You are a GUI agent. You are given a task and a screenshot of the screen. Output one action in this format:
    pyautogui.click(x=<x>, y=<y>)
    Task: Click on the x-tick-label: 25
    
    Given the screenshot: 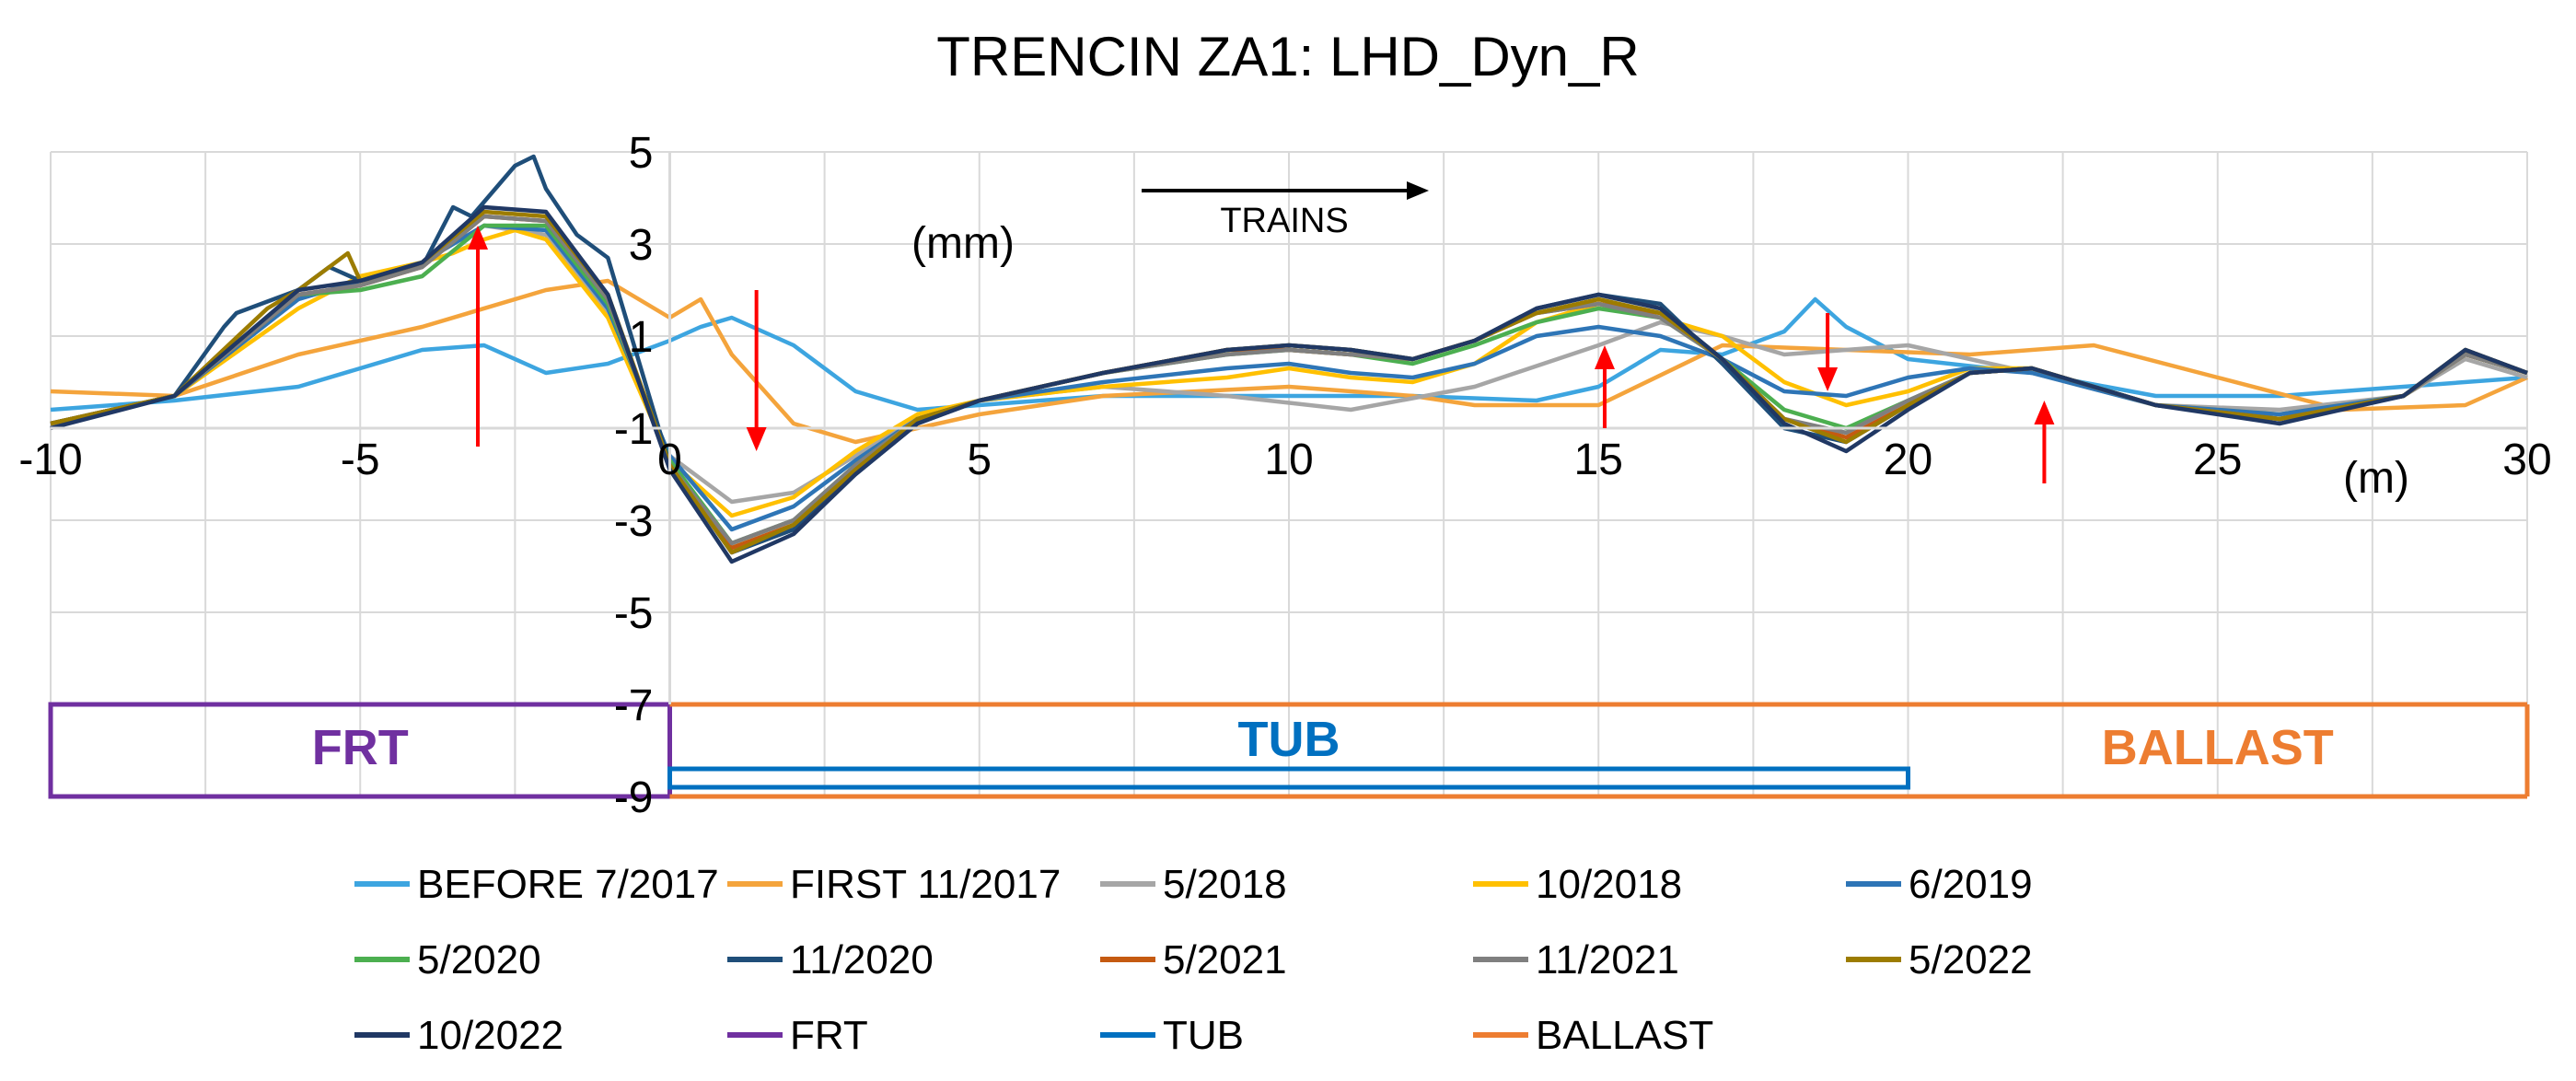 What is the action you would take?
    pyautogui.click(x=2217, y=460)
    